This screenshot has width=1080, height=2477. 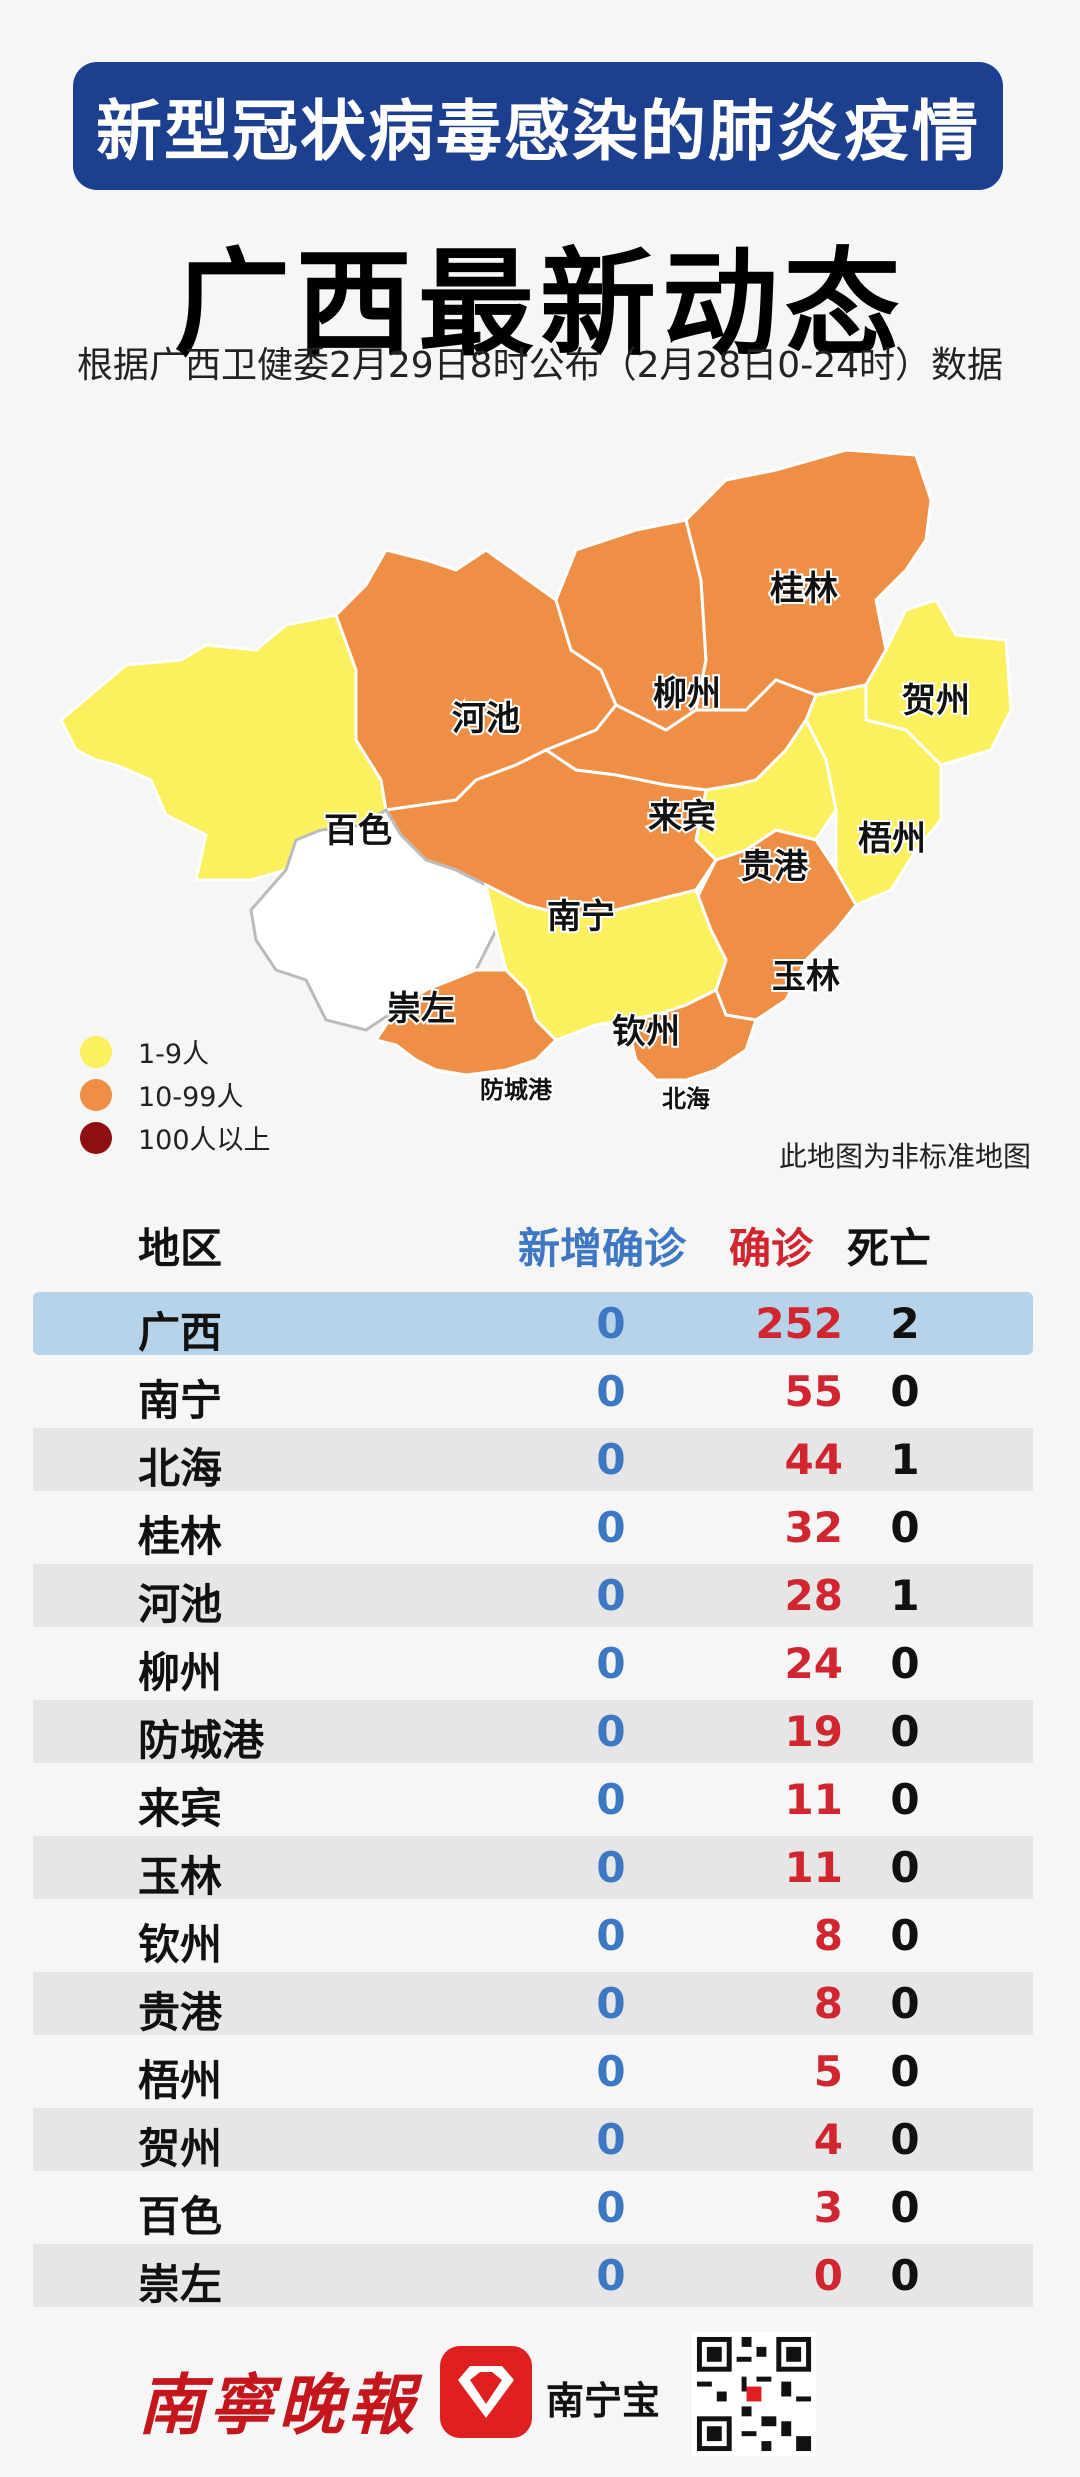 What do you see at coordinates (180, 1672) in the screenshot?
I see `region-cell: 柳州` at bounding box center [180, 1672].